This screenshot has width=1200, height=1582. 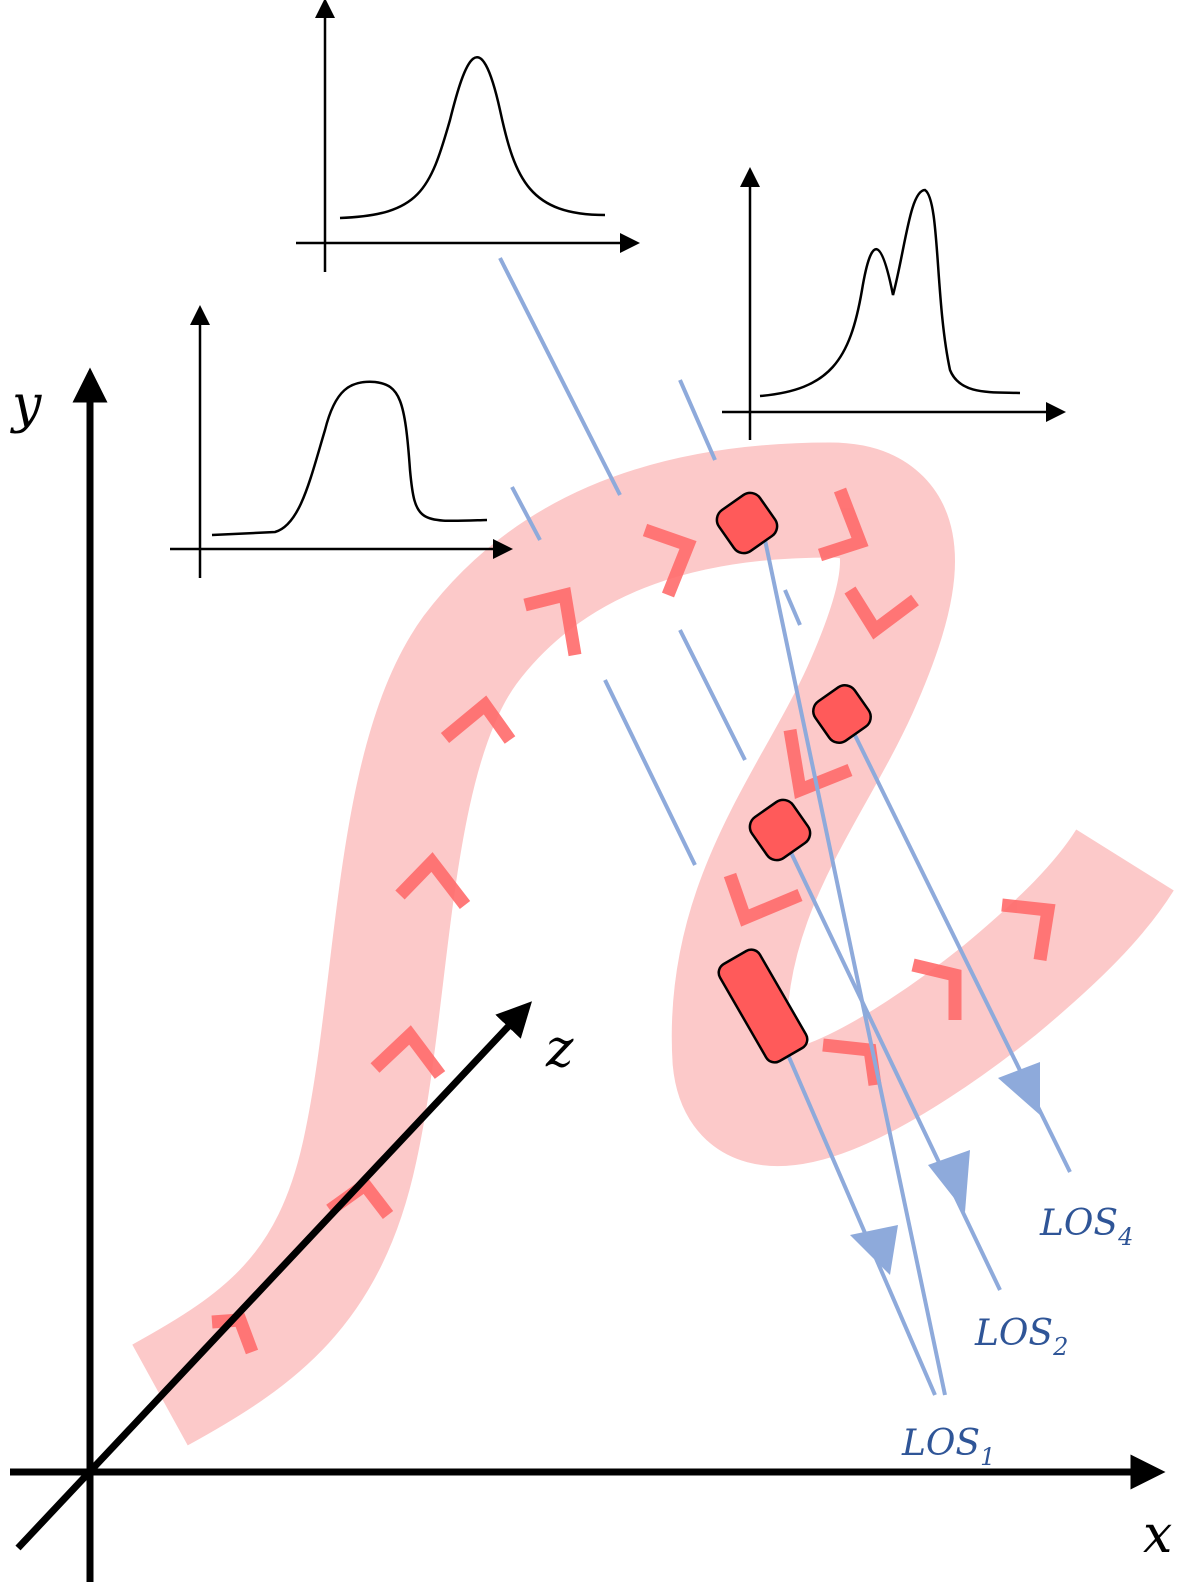 What do you see at coordinates (945, 1168) in the screenshot?
I see `los-arrowheads` at bounding box center [945, 1168].